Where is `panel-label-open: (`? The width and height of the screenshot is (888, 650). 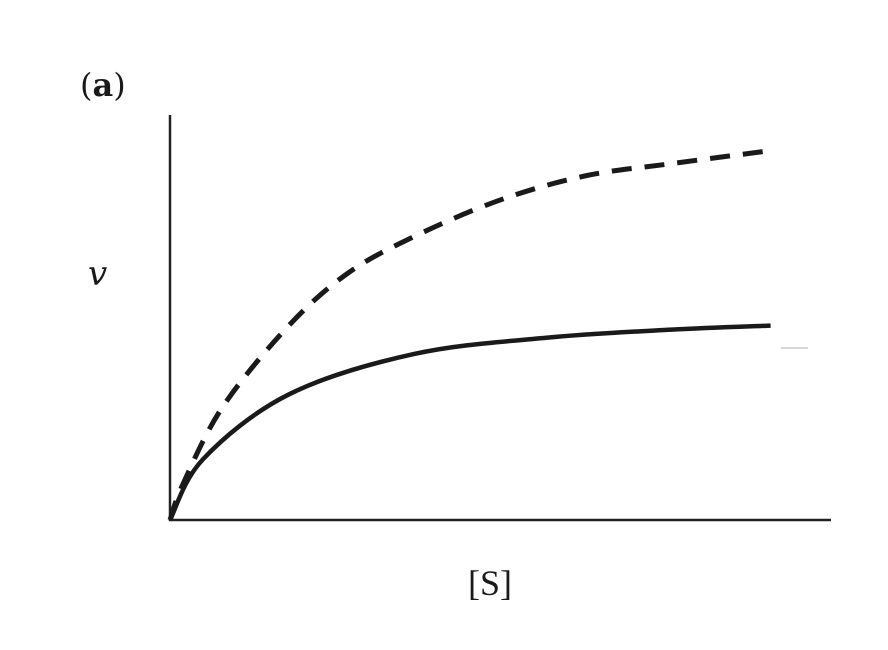
panel-label-open: ( is located at coordinates (86, 85).